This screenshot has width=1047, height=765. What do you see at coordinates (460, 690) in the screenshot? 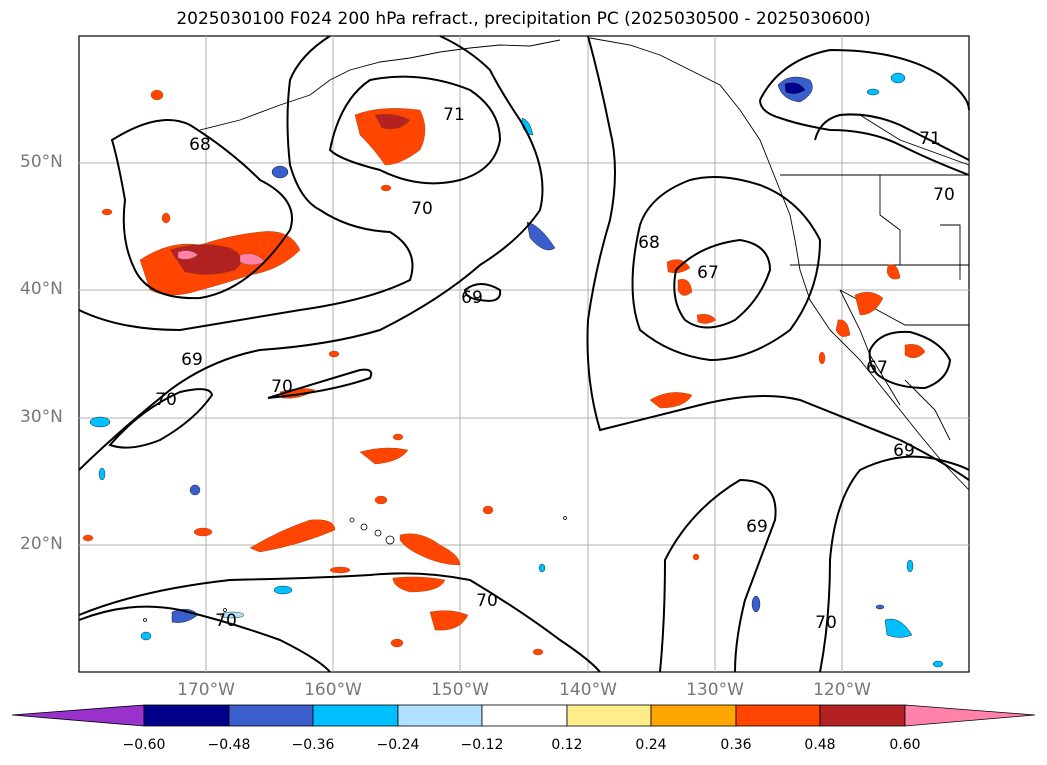
I see `longitude-label: 150°W` at bounding box center [460, 690].